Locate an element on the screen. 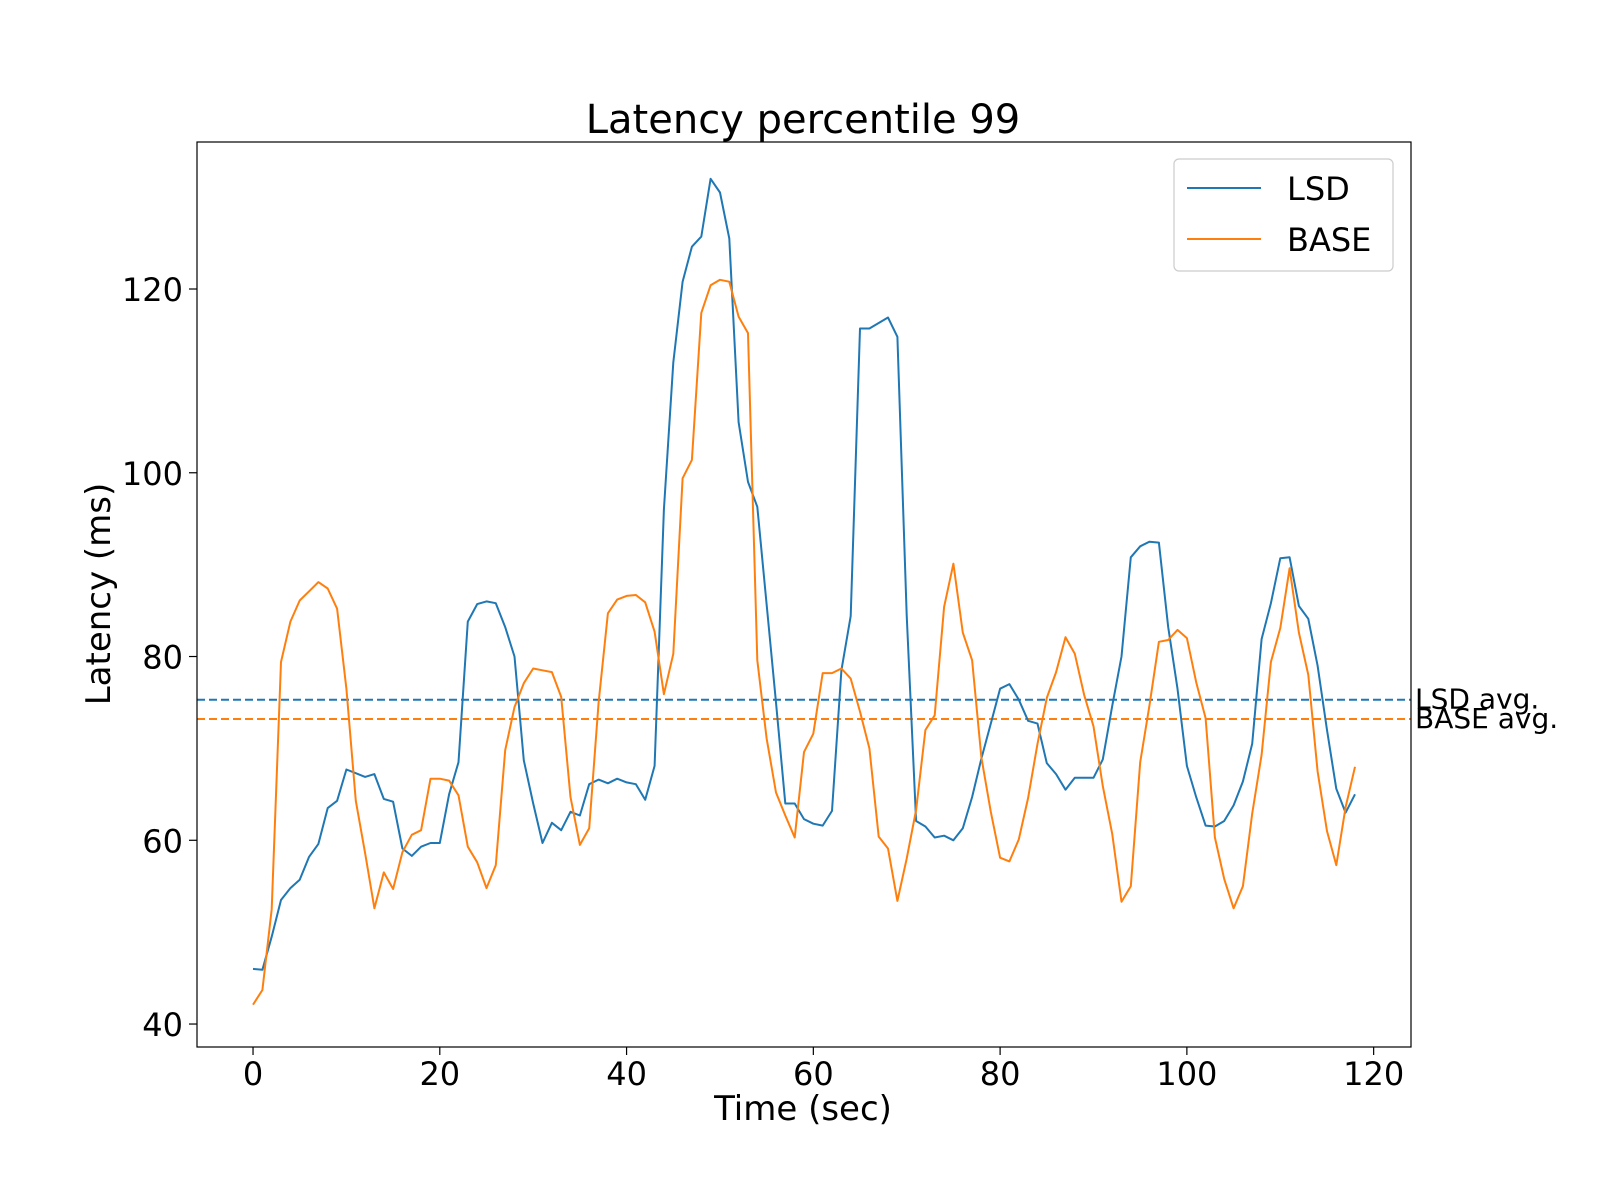 The image size is (1600, 1204). y-tick-label: 40 is located at coordinates (162, 1025).